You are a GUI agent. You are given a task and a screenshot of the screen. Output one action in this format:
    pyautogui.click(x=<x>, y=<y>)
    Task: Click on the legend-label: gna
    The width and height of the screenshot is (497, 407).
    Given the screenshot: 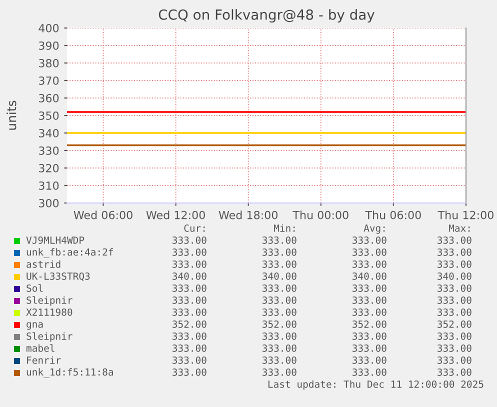 What is the action you would take?
    pyautogui.click(x=34, y=326)
    